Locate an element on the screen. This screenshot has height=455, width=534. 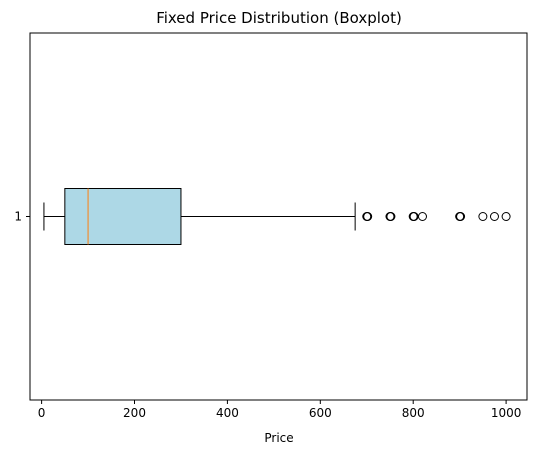
x-tick-label: 1000 is located at coordinates (506, 413).